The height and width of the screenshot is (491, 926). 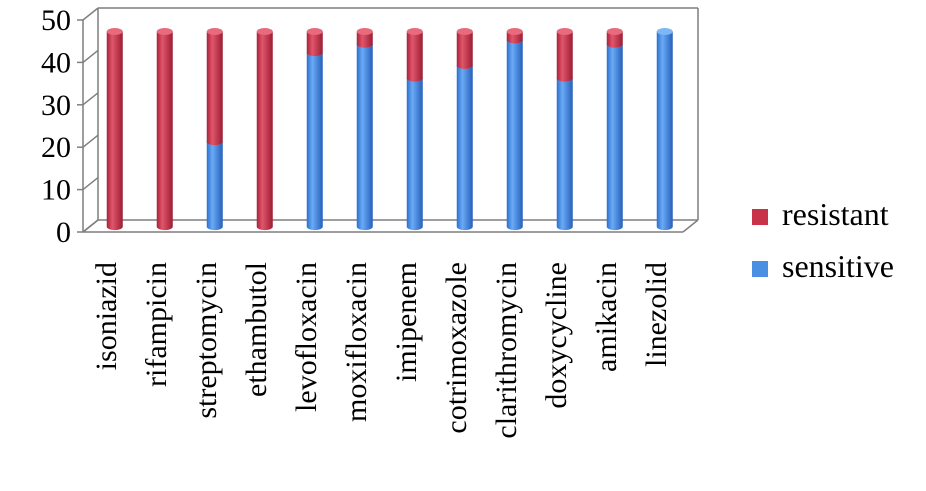 I want to click on x-tick-label: rifampicin, so click(x=156, y=324).